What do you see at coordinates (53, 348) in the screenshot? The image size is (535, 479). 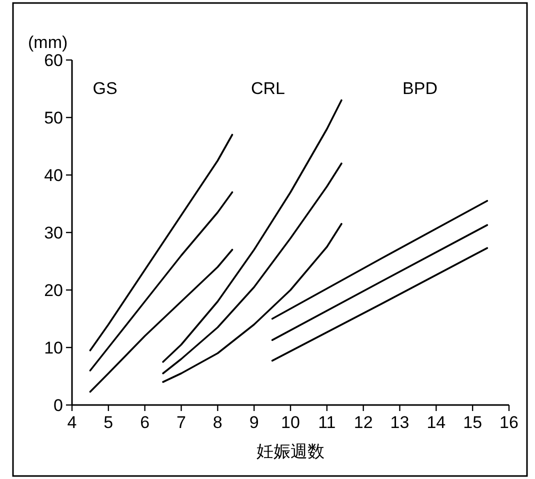 I see `ytick: 10` at bounding box center [53, 348].